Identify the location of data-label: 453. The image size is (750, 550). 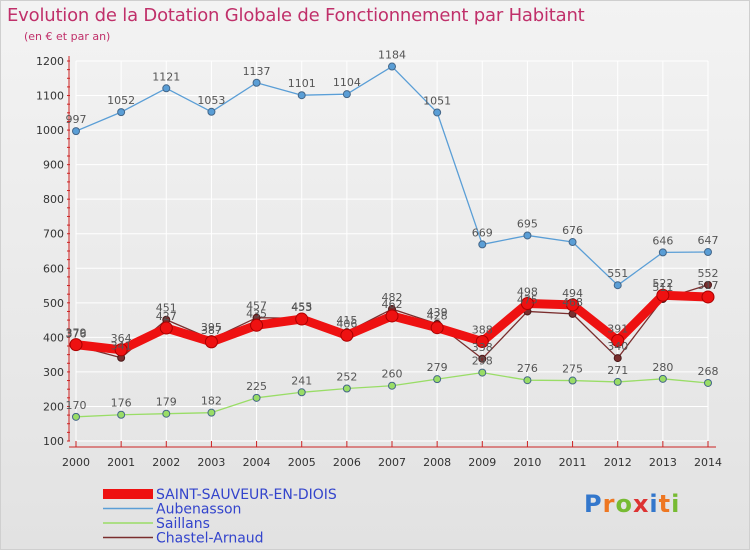
(301, 307).